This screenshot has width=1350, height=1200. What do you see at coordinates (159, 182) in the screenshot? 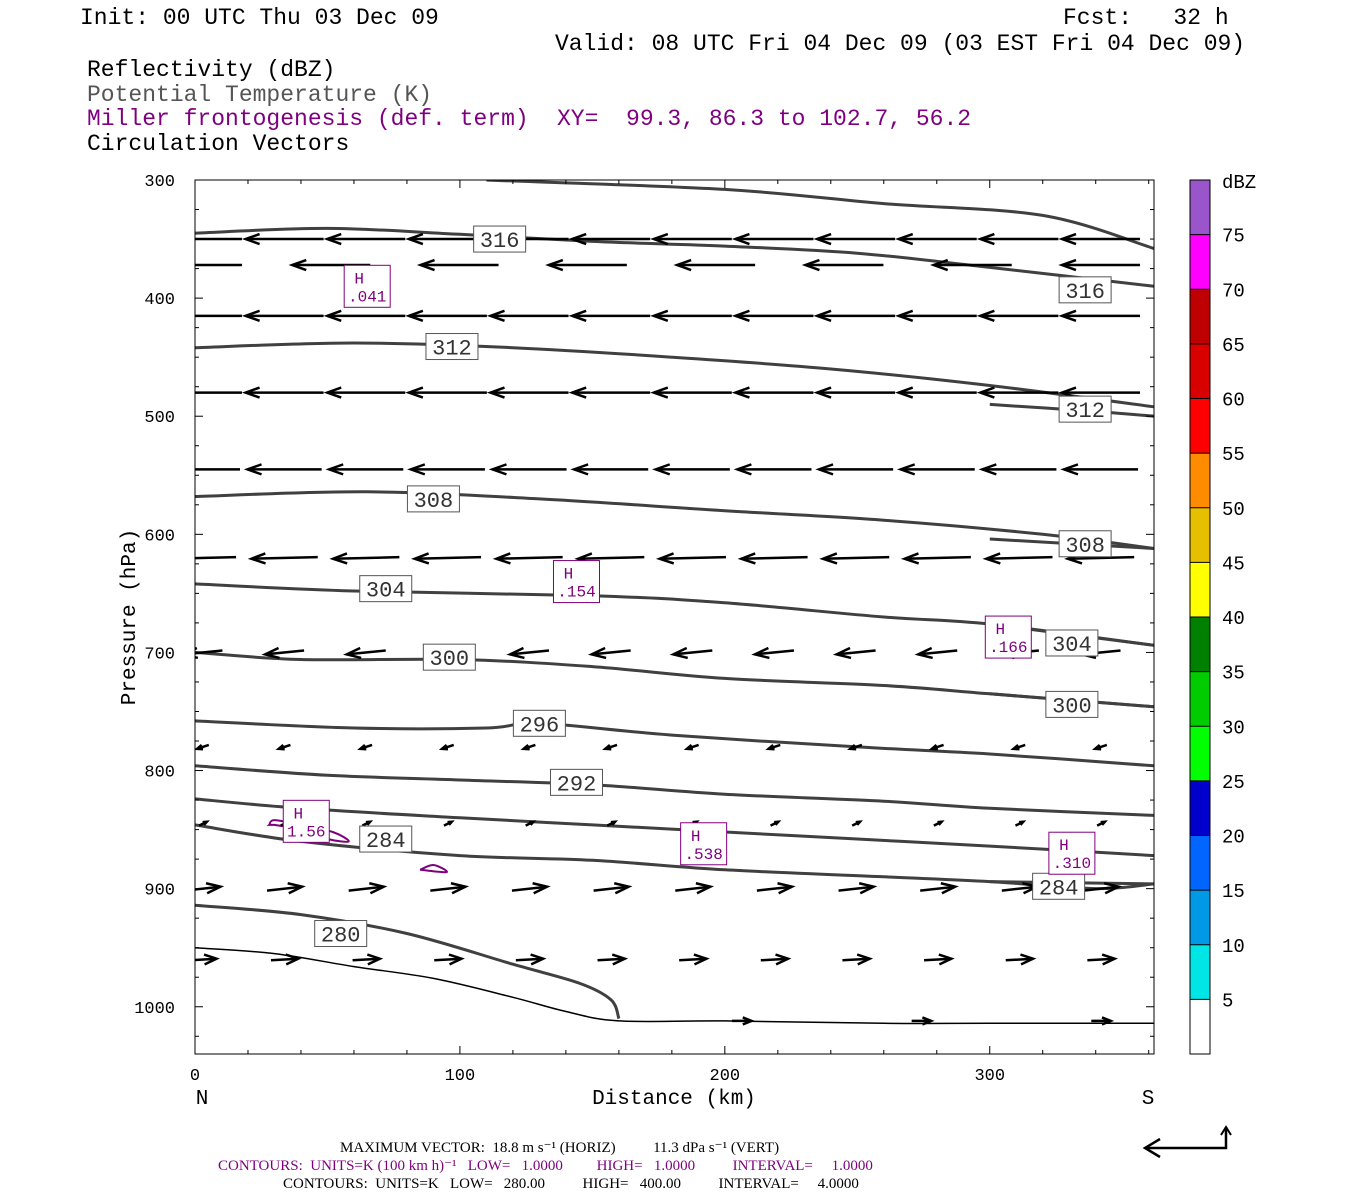
I see `y-tick-label: 300` at bounding box center [159, 182].